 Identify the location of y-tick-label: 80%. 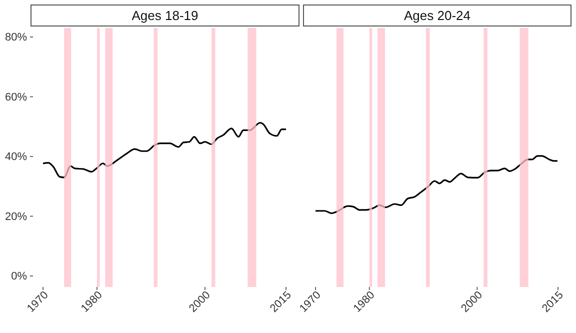
(16, 38).